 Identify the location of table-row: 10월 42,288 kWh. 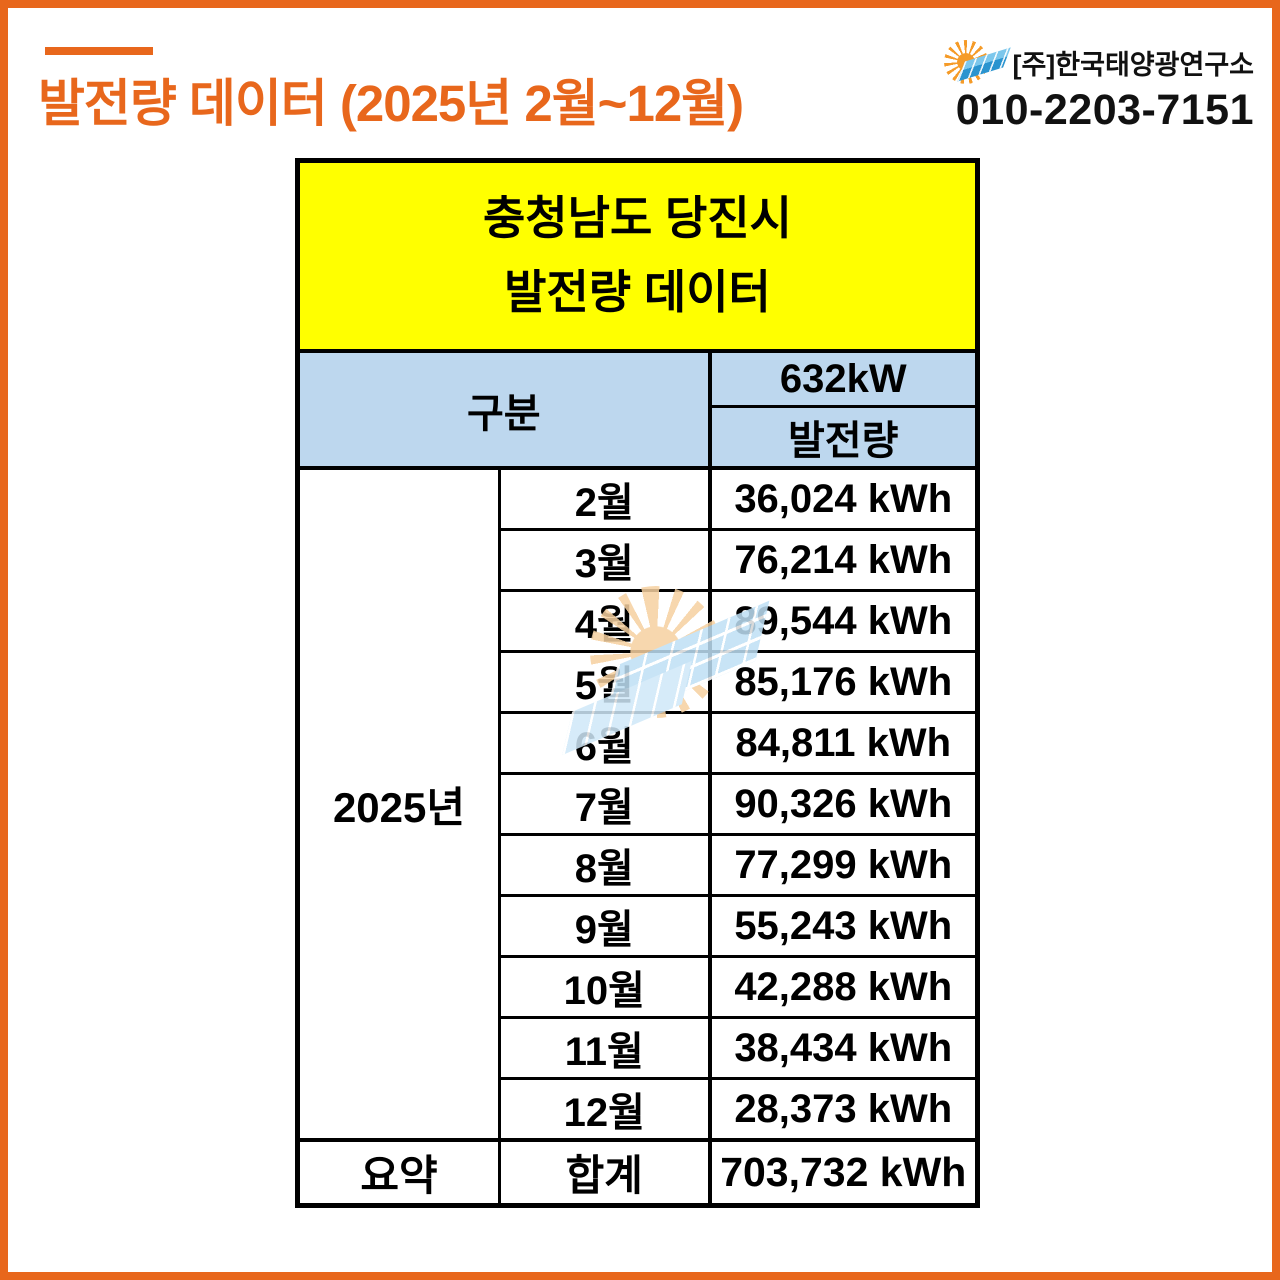
(639, 987).